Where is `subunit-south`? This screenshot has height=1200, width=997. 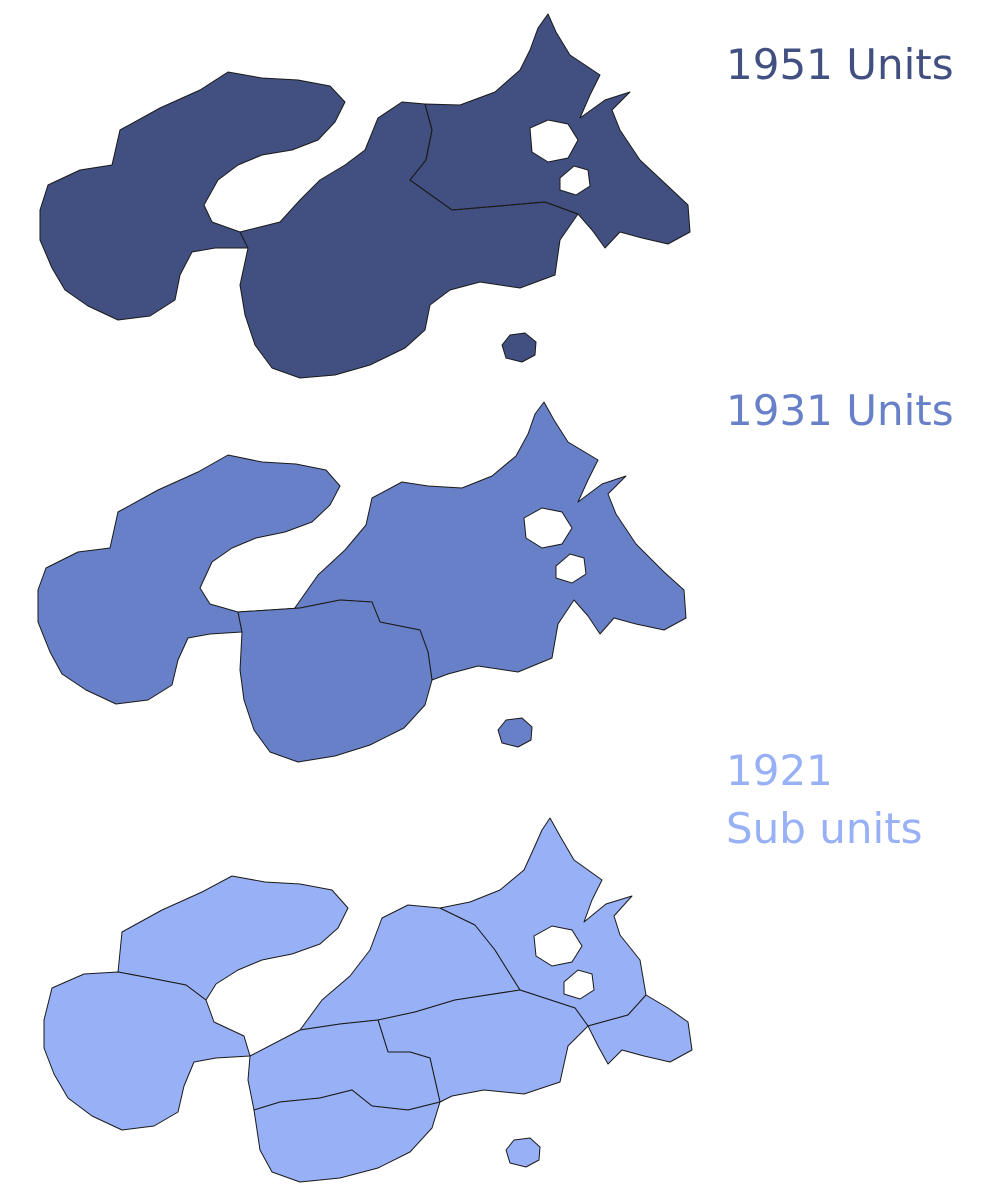 subunit-south is located at coordinates (347, 1136).